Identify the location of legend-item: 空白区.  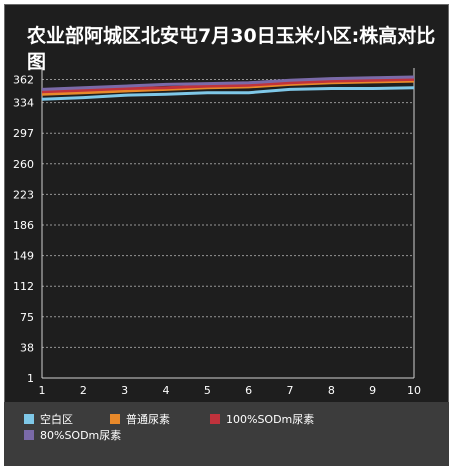
(48, 419).